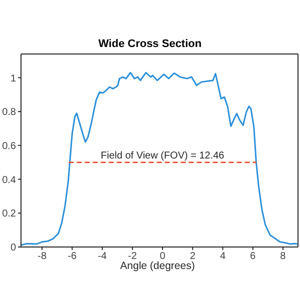 The height and width of the screenshot is (300, 300). Describe the element at coordinates (103, 256) in the screenshot. I see `x-tick-label: -4` at that location.